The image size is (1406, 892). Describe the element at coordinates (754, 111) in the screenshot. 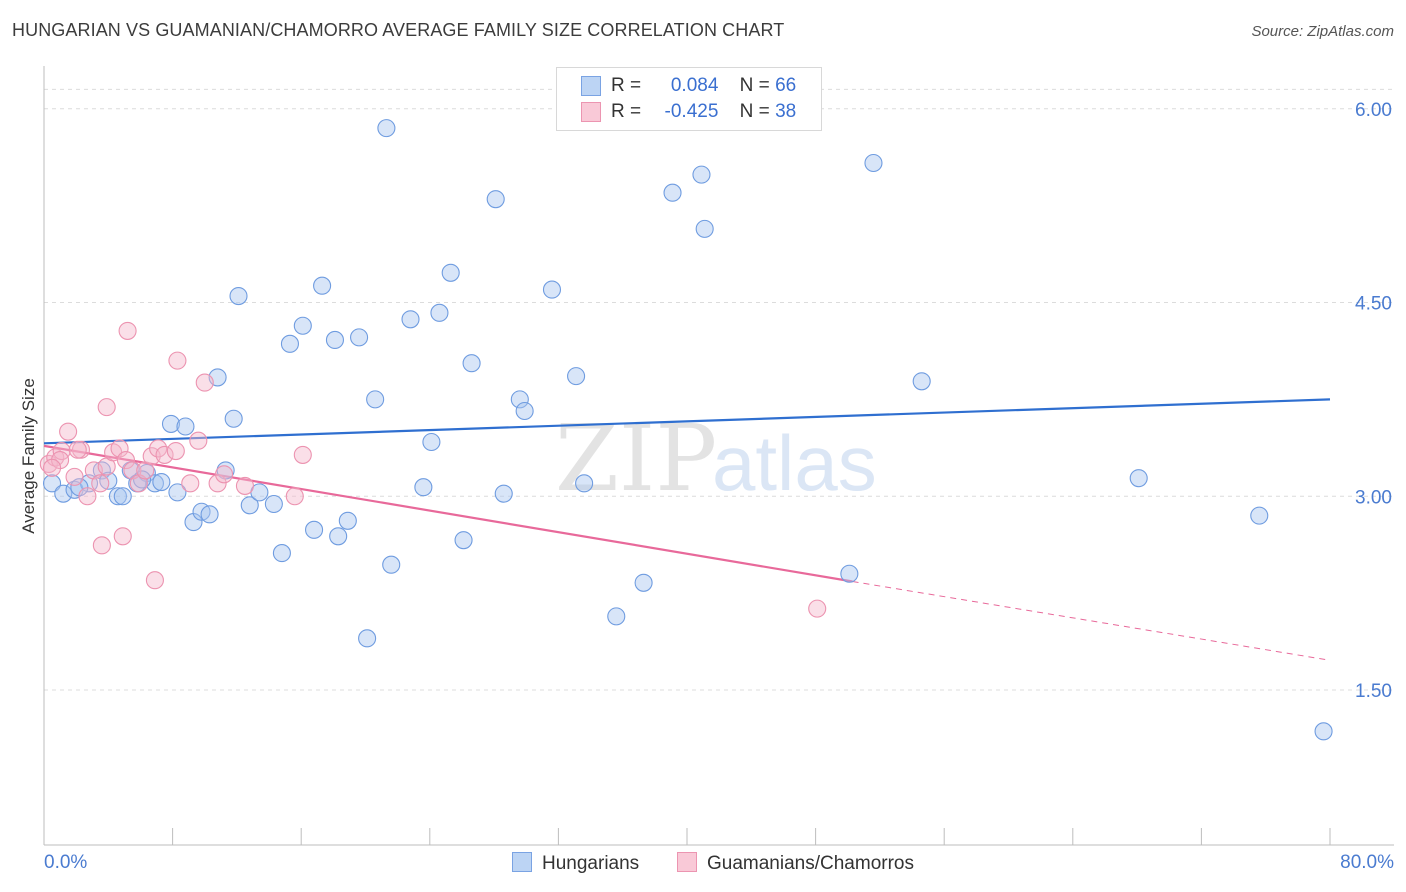

I see `legend-n-label-2: N =` at that location.